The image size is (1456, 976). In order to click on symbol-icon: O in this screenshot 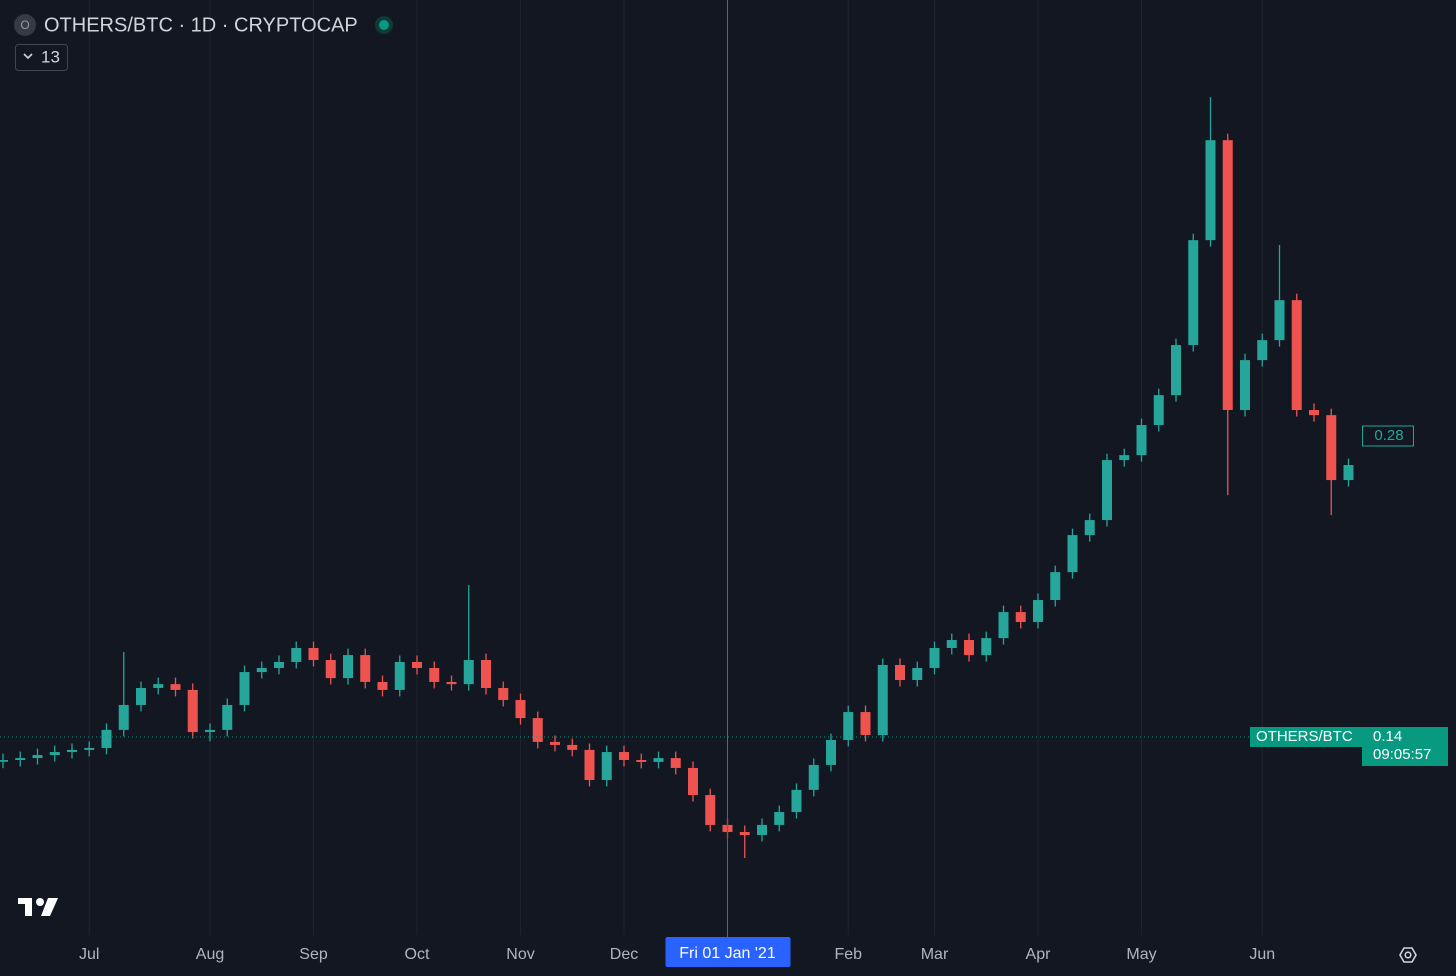, I will do `click(24, 25)`.